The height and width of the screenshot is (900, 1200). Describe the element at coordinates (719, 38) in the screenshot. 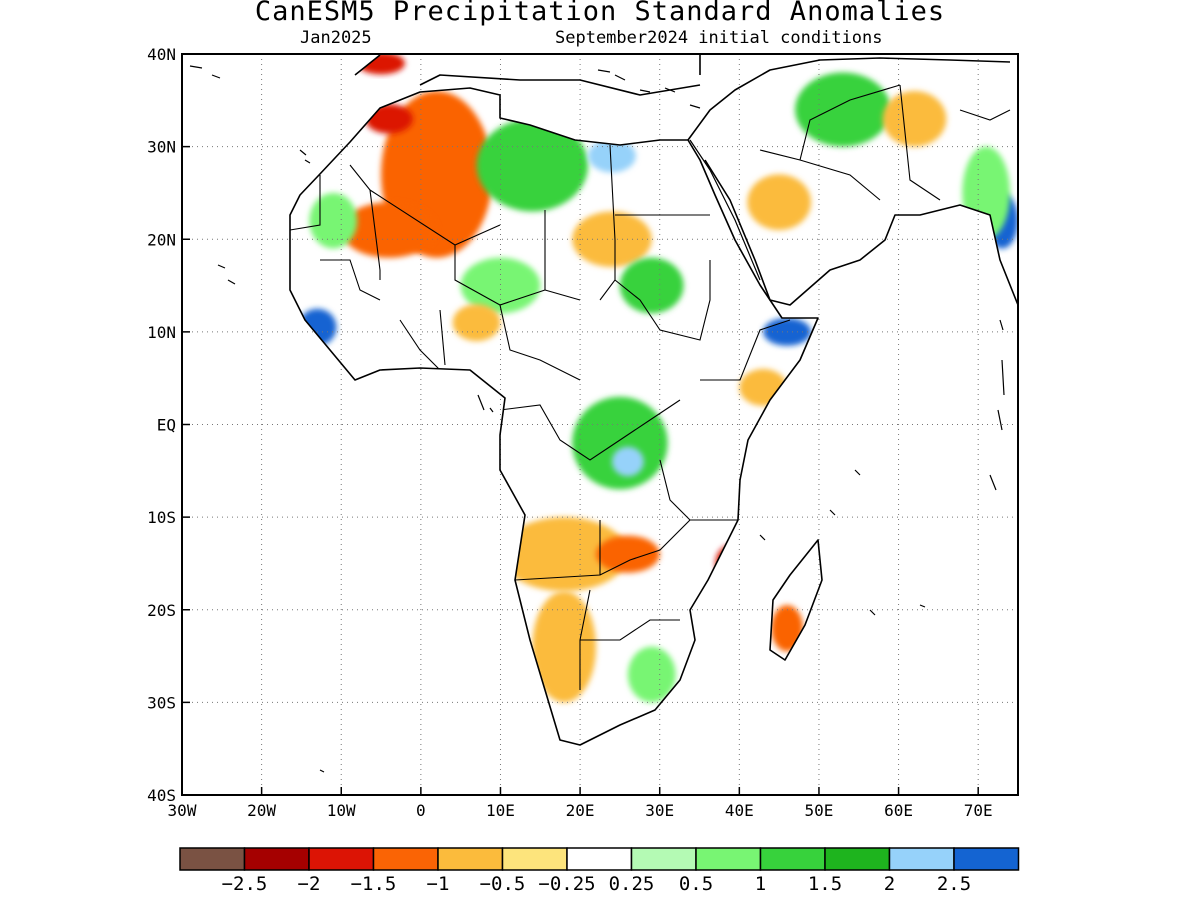

I see `initial-conditions: September2024 initial conditions` at that location.